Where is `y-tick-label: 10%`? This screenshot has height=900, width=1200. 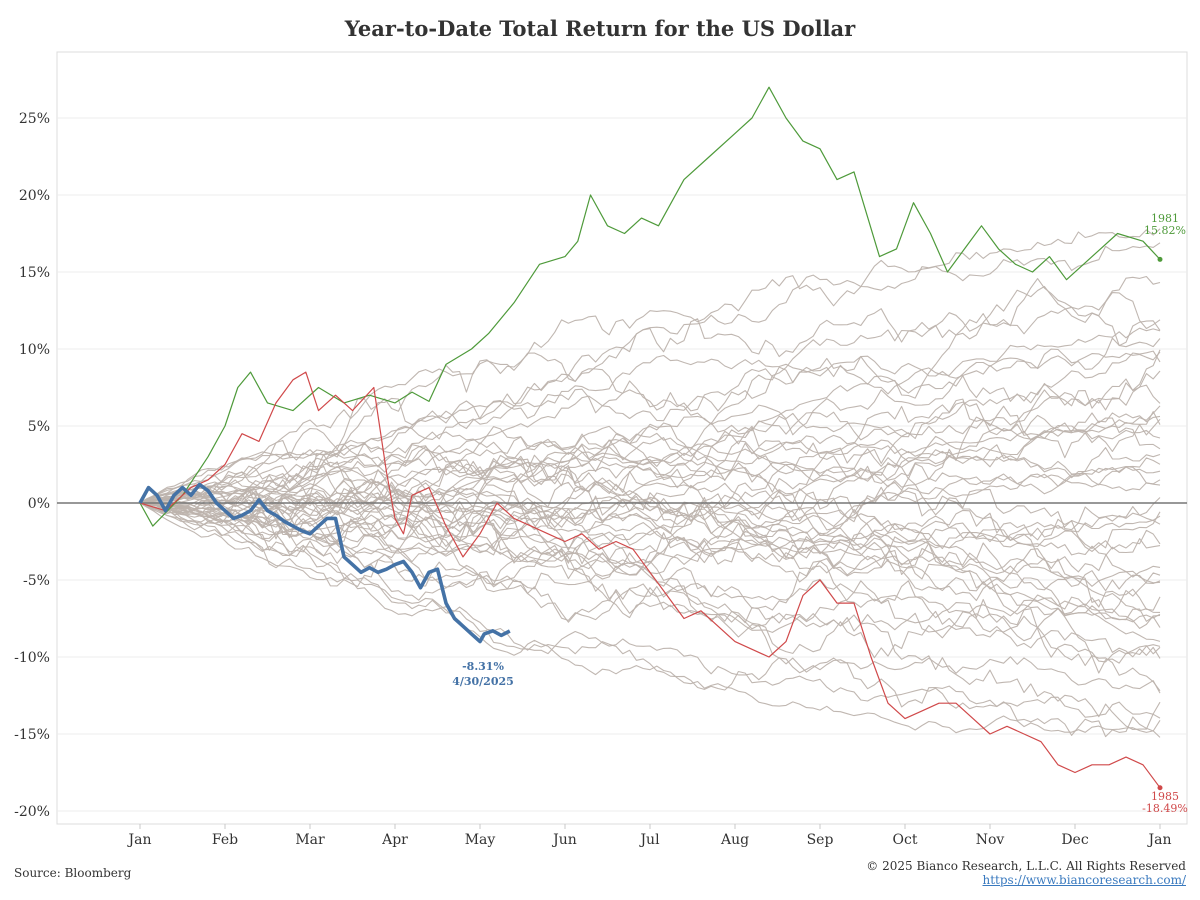 y-tick-label: 10% is located at coordinates (34, 350).